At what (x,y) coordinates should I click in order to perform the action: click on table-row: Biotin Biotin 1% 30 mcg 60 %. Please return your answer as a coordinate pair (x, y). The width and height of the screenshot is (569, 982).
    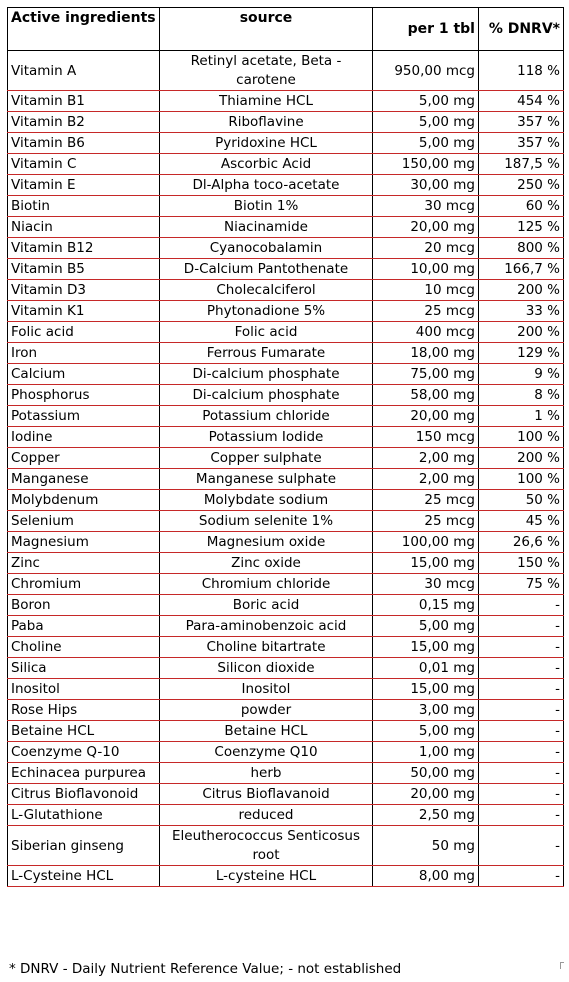
    Looking at the image, I should click on (285, 206).